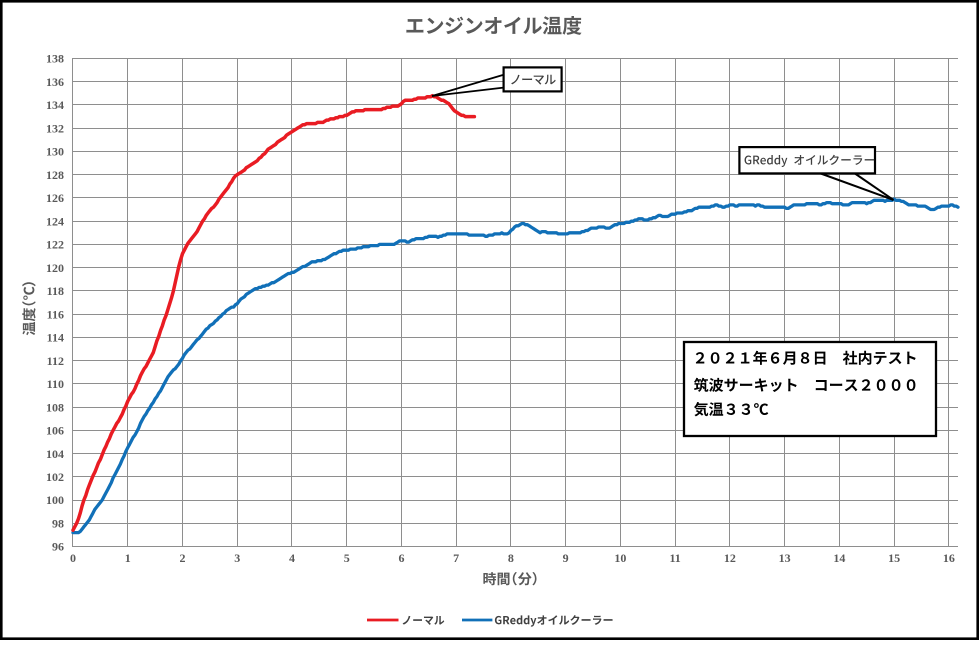  I want to click on svg-text: 132, so click(55, 128).